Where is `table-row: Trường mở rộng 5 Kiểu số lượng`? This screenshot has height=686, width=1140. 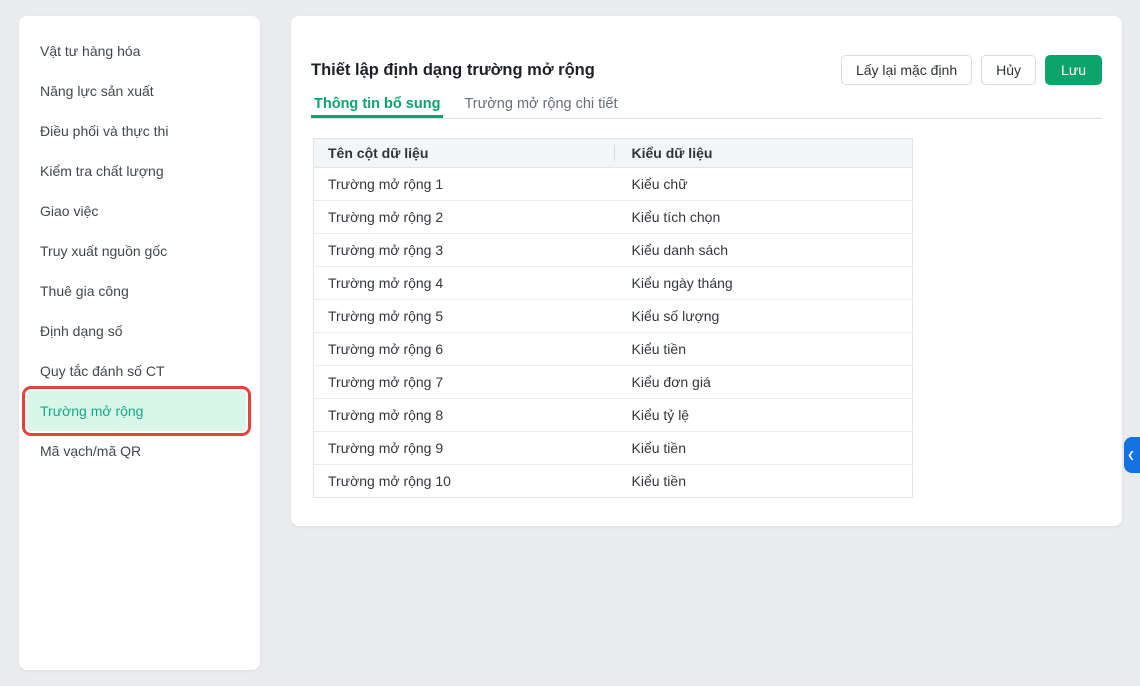 table-row: Trường mở rộng 5 Kiểu số lượng is located at coordinates (613, 316).